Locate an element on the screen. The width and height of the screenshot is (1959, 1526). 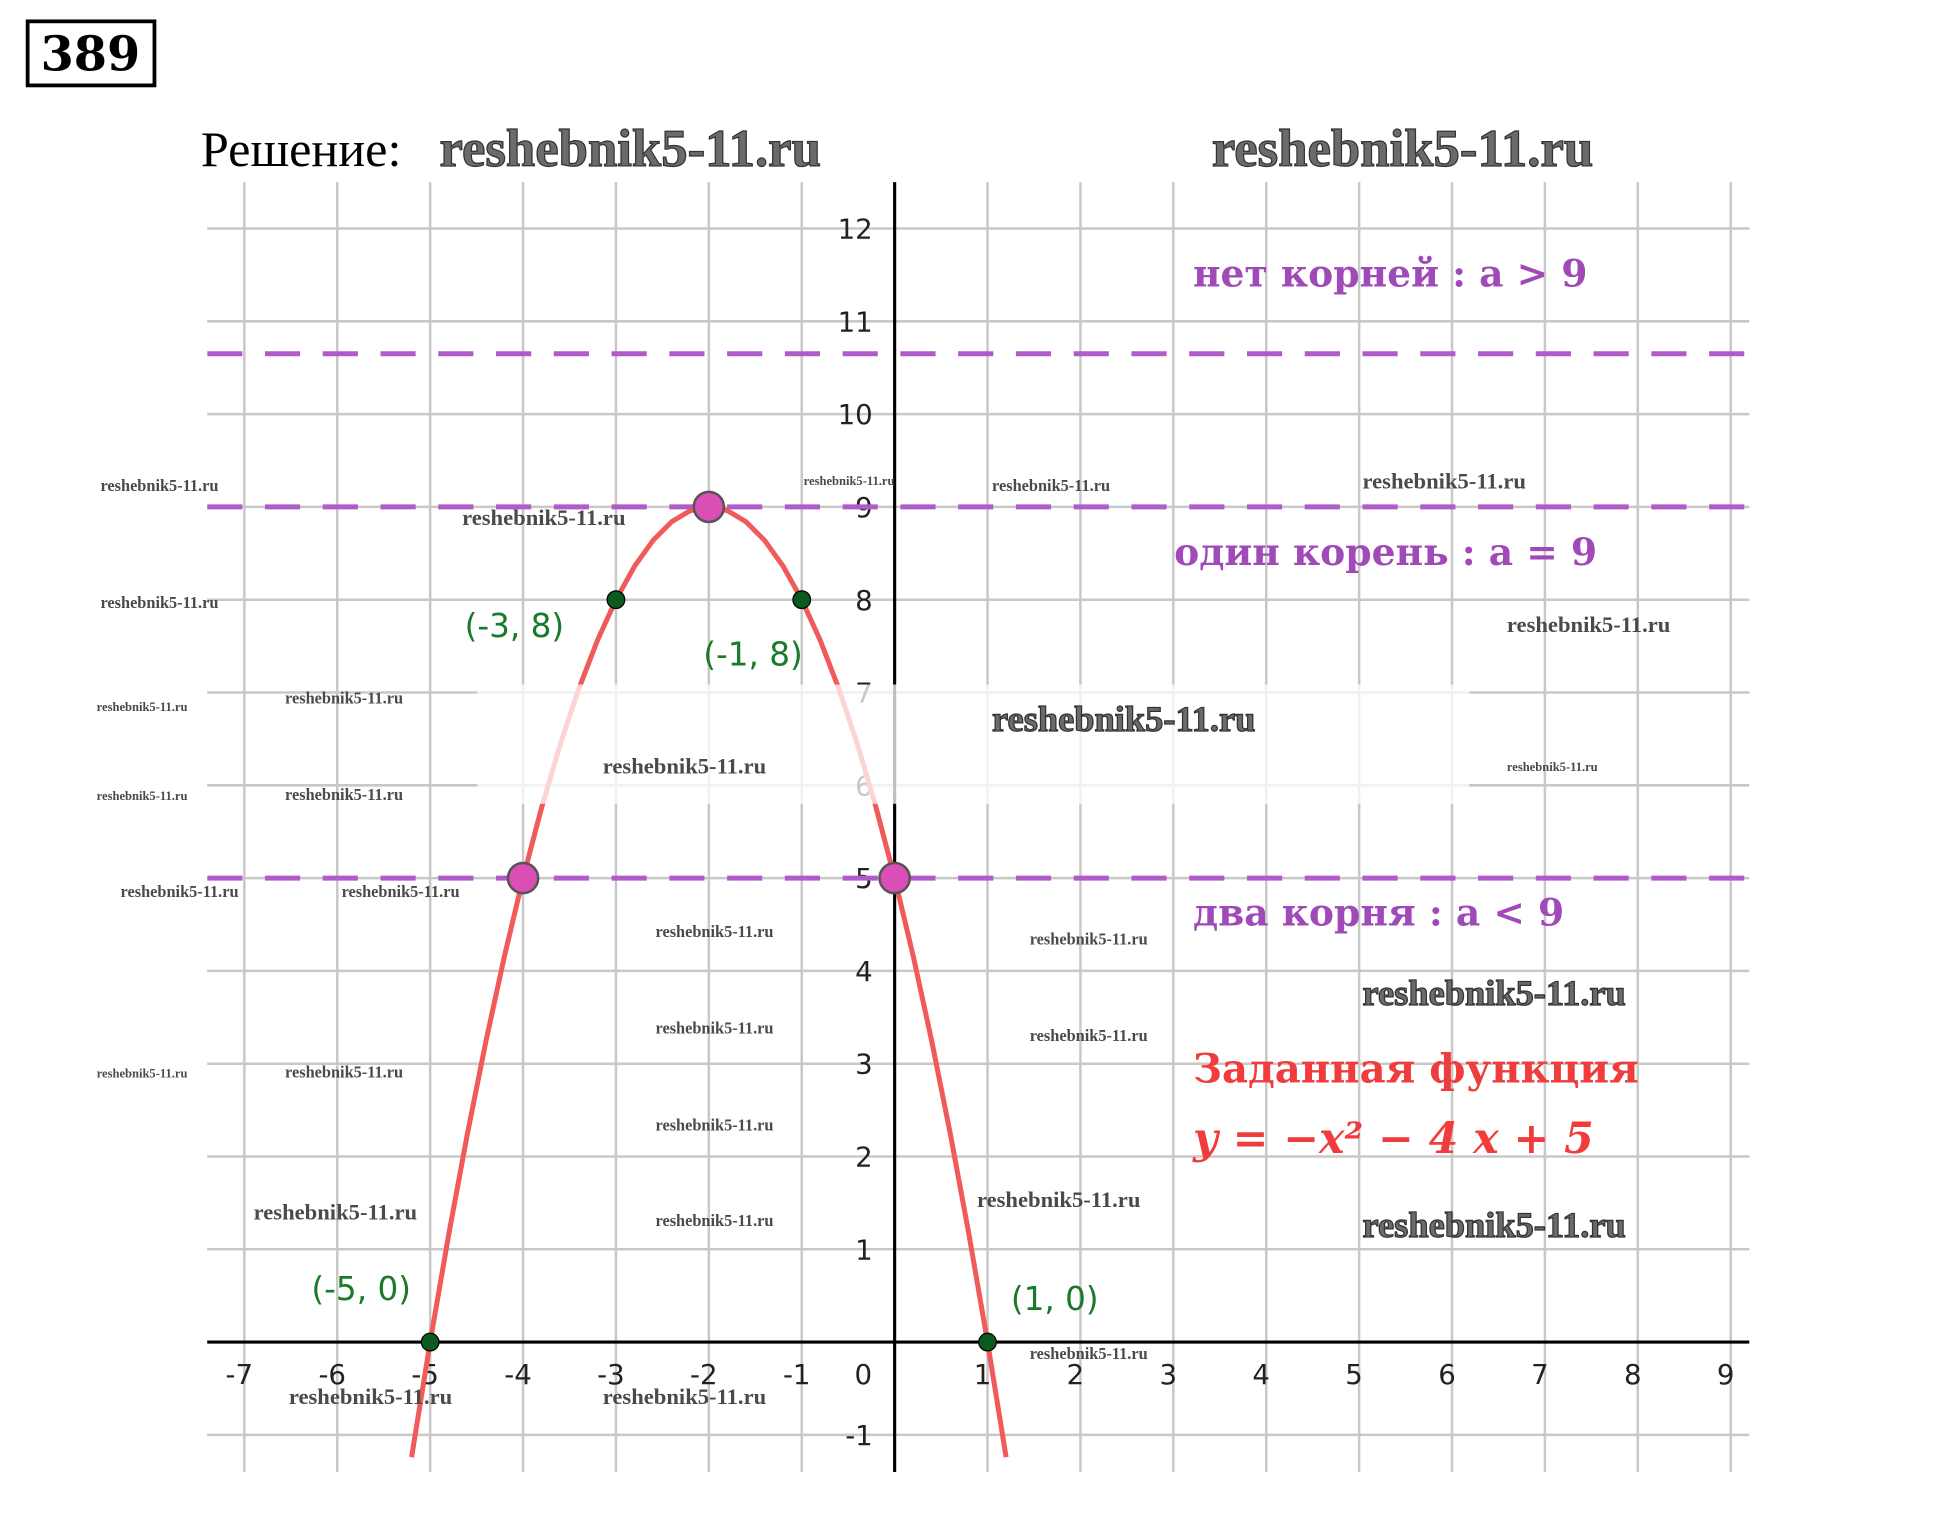
annotation: y = −x² − 4 x + 5 is located at coordinates (1393, 1139).